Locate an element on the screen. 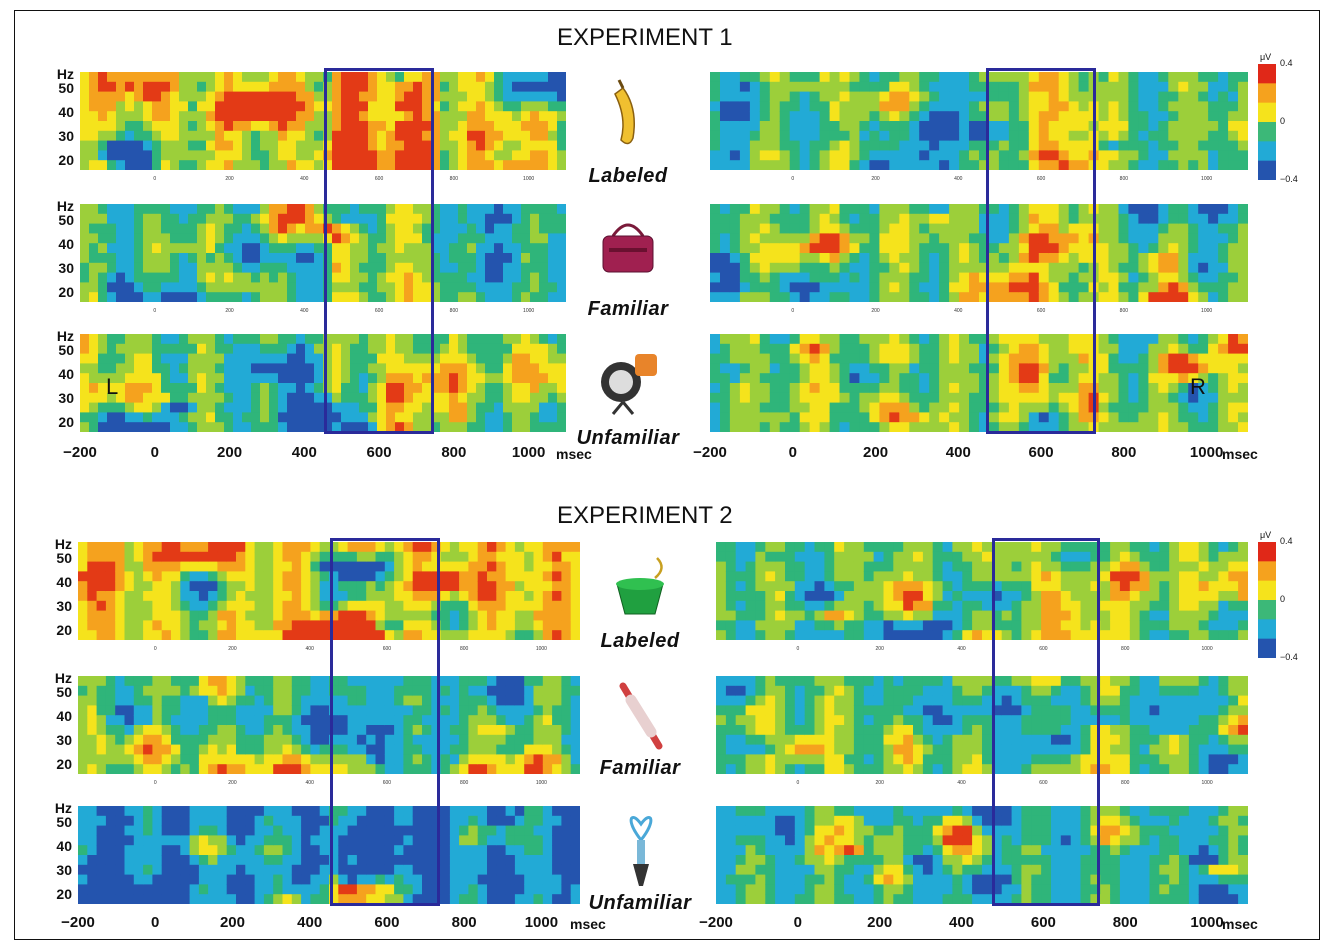 The image size is (1328, 945). x-tick-label: −200 is located at coordinates (710, 452).